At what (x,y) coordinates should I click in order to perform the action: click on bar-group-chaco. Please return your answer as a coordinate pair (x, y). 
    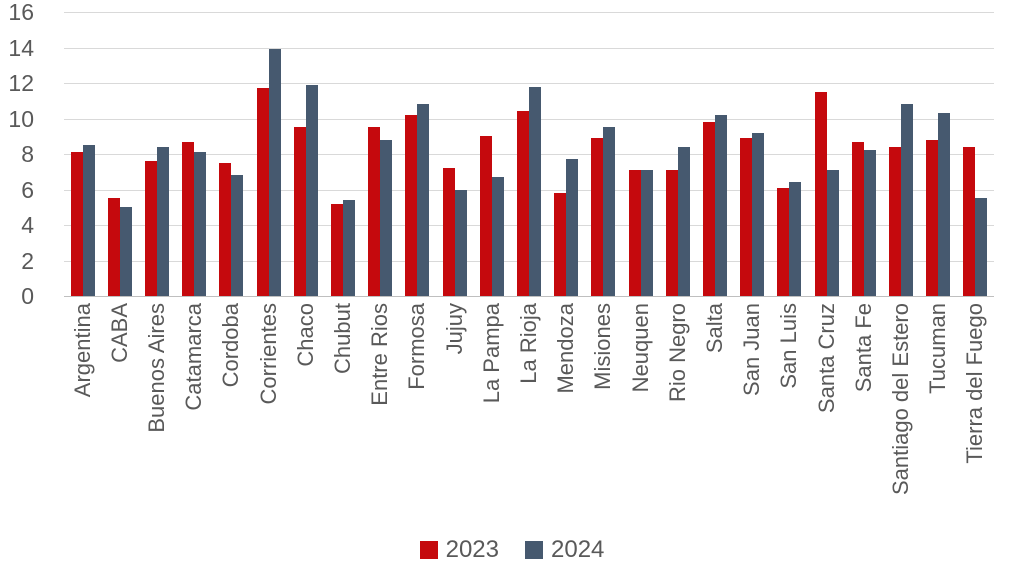
    Looking at the image, I should click on (305, 154).